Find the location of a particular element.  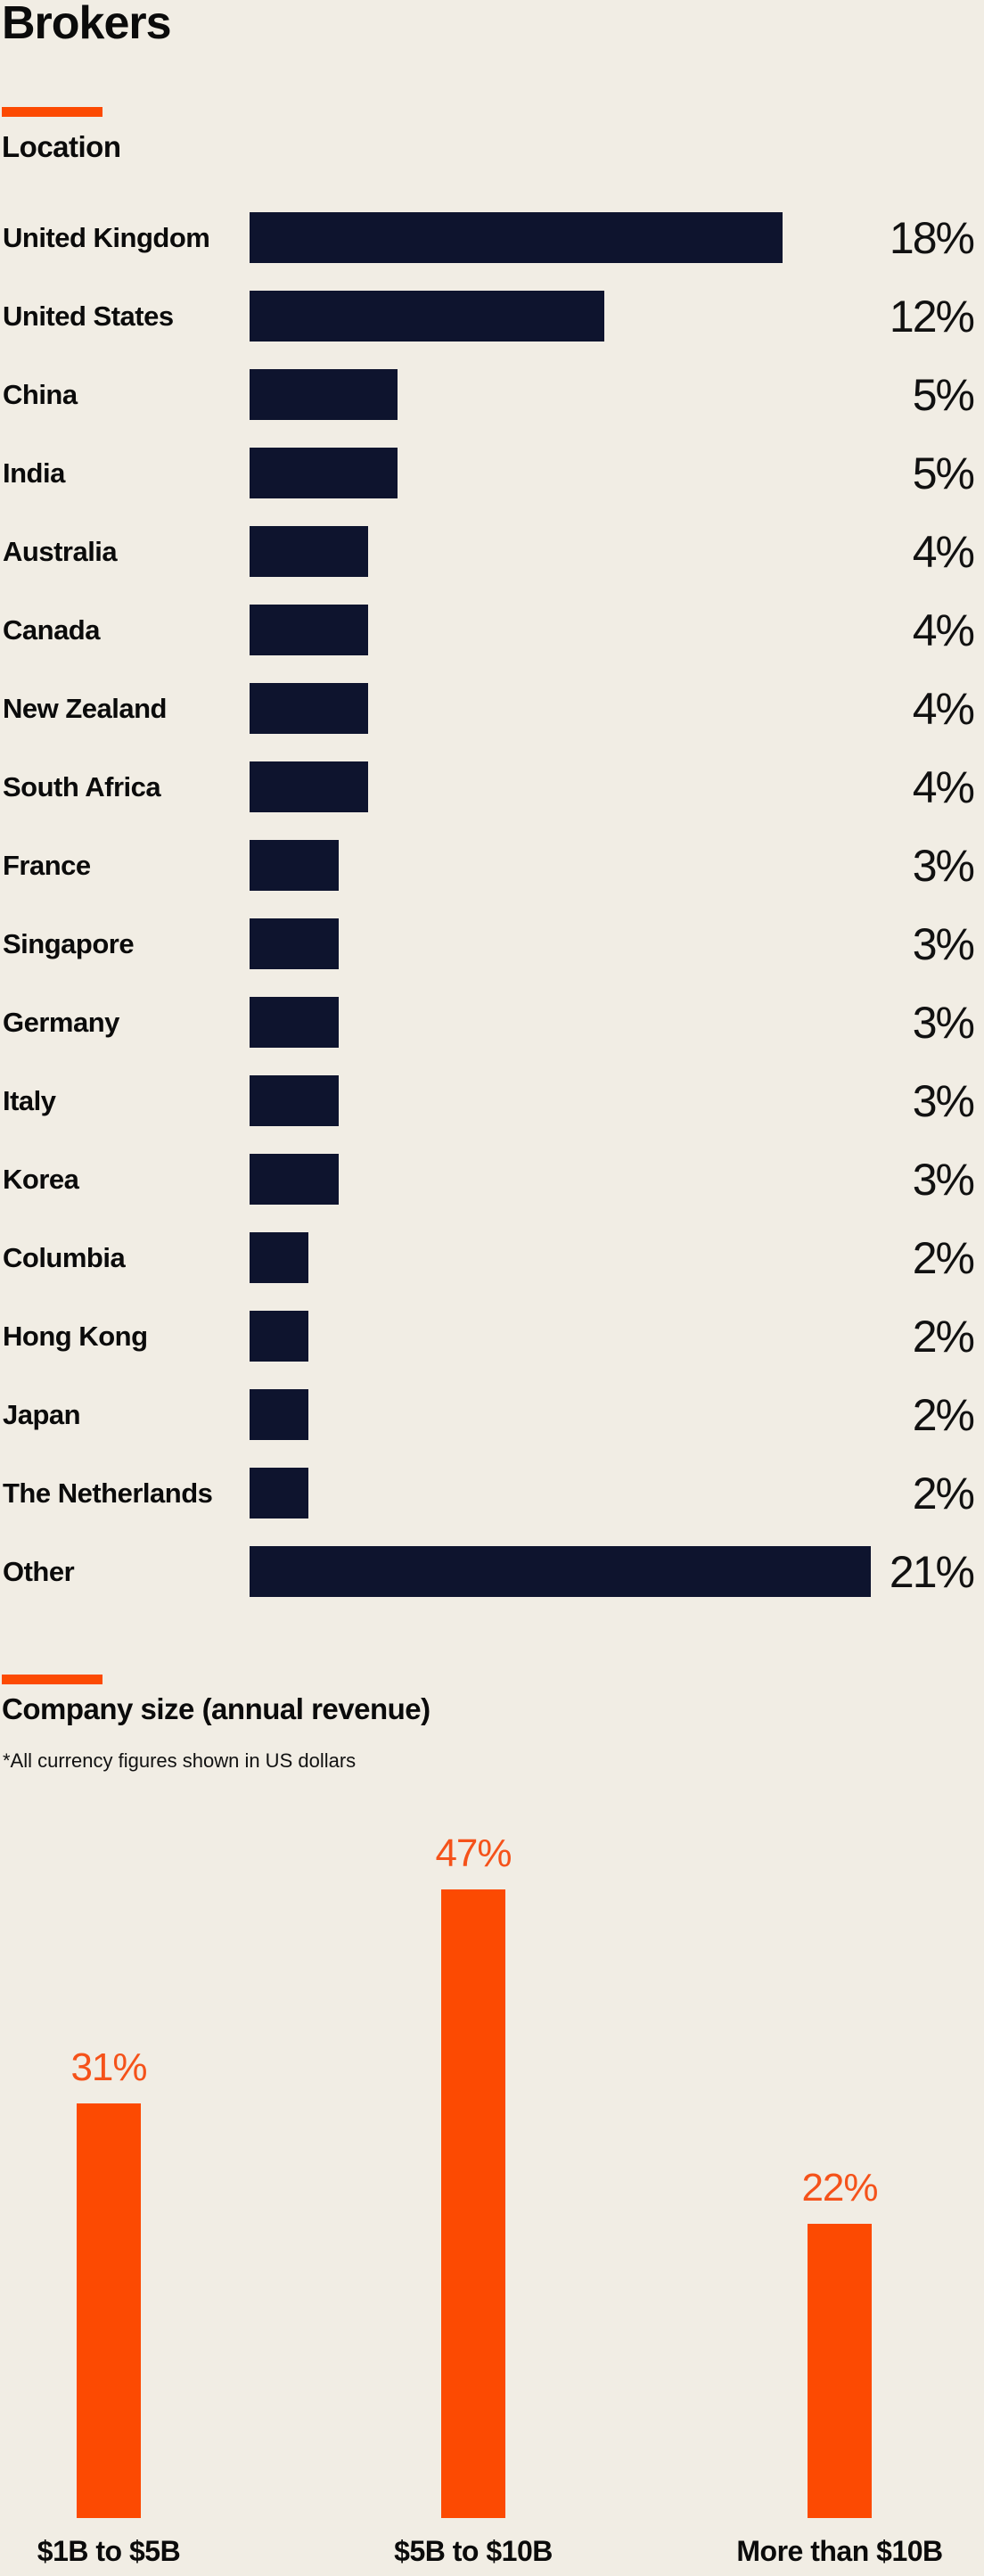

location-row: South Africa 4% is located at coordinates (492, 787).